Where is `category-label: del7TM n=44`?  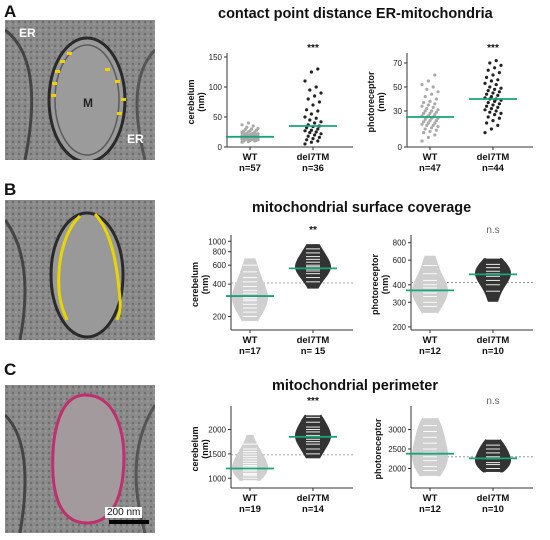 category-label: del7TM n=44 is located at coordinates (493, 163).